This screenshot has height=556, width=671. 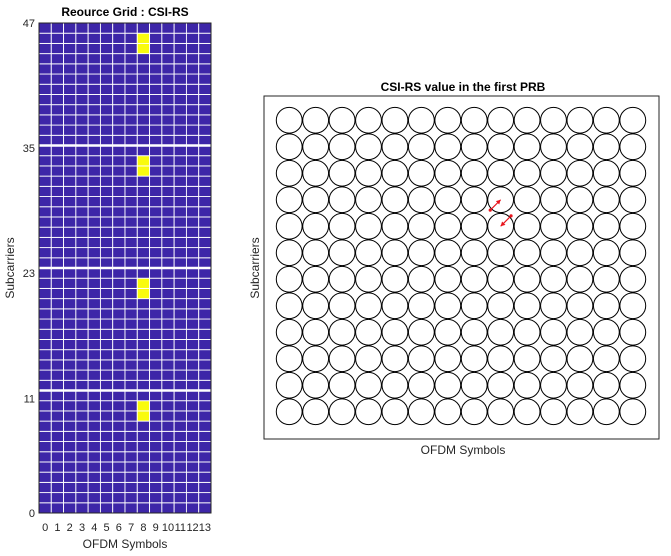 I want to click on y-tick-label: 35, so click(x=29, y=149).